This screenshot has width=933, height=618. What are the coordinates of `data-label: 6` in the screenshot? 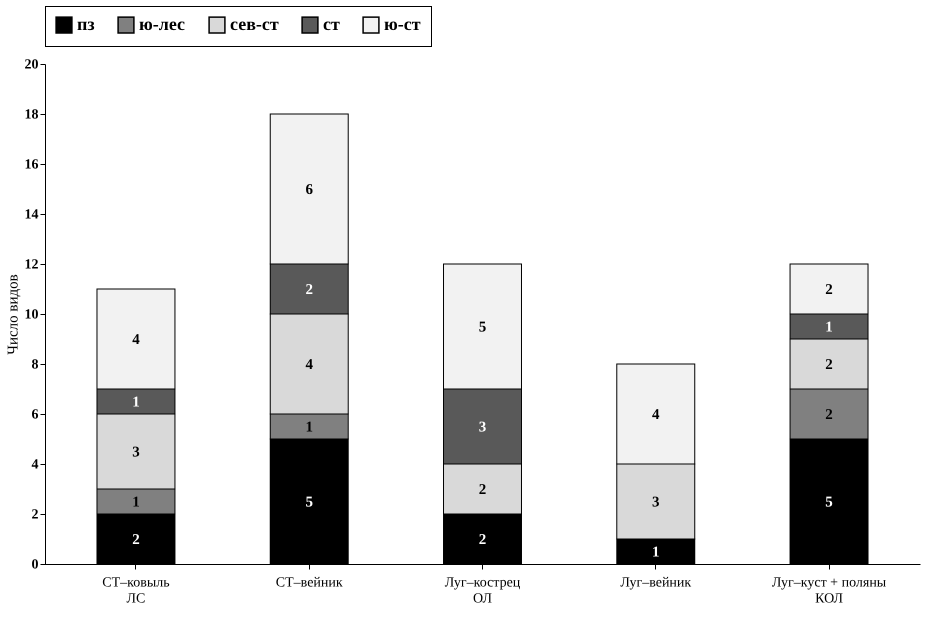 It's located at (309, 190).